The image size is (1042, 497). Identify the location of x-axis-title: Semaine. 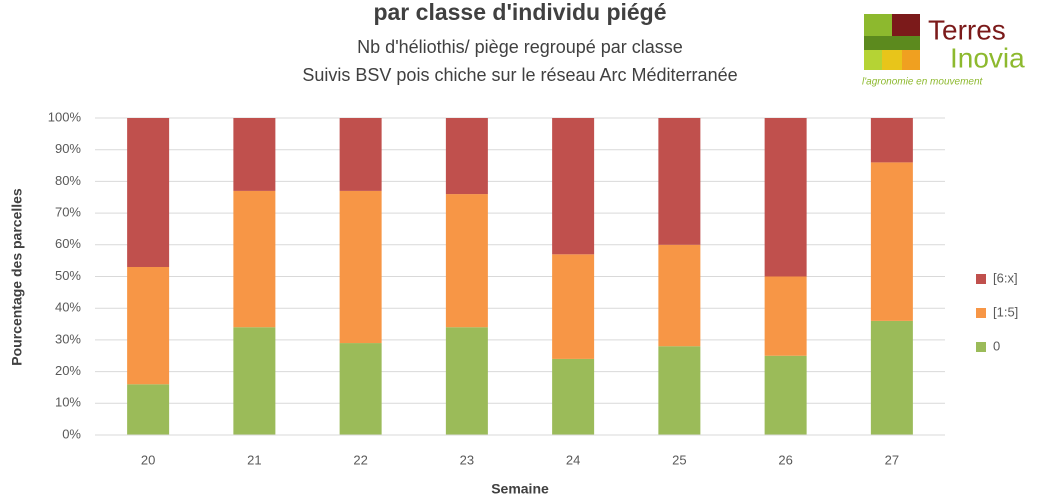
(520, 489).